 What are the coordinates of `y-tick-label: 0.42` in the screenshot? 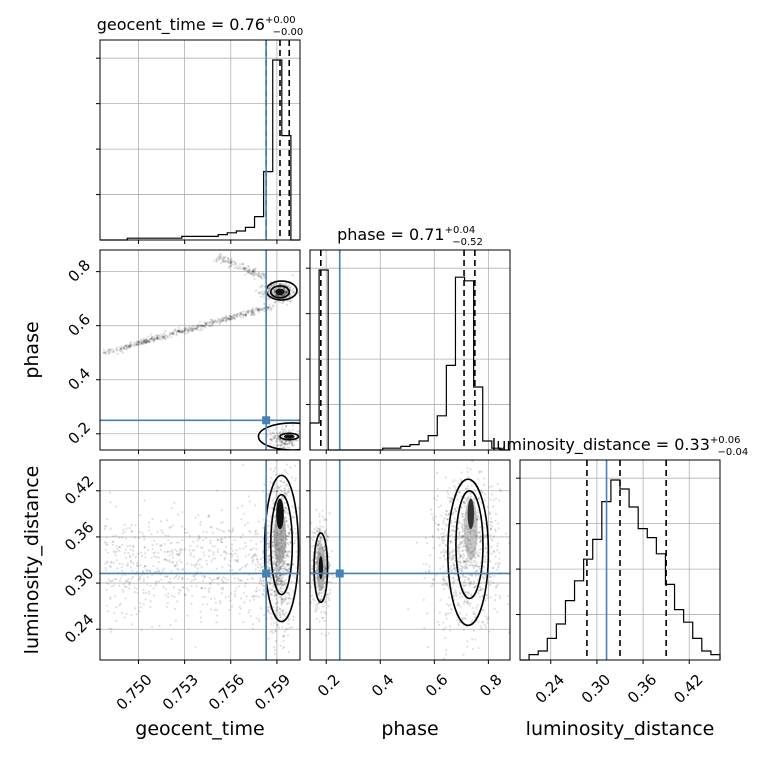 It's located at (79, 490).